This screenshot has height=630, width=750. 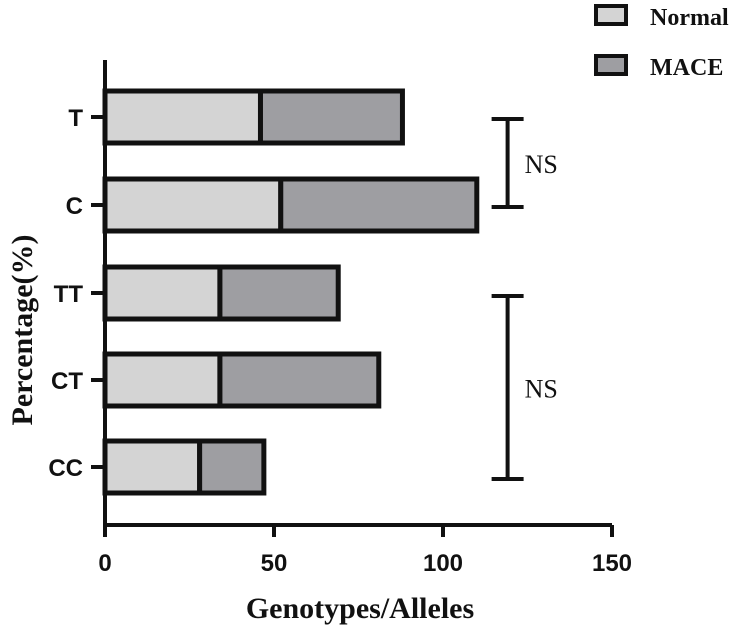 What do you see at coordinates (162, 293) in the screenshot?
I see `bar-tt-normal` at bounding box center [162, 293].